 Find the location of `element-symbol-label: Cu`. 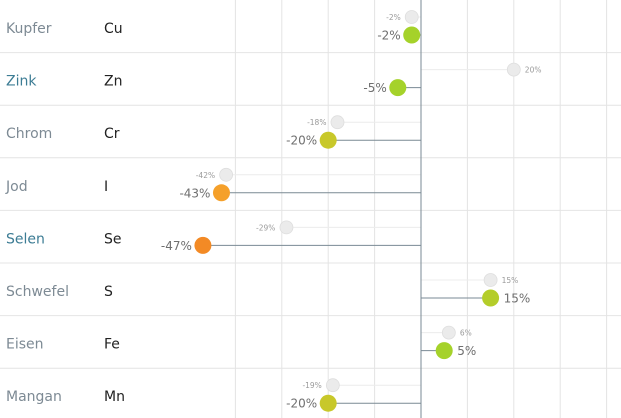

element-symbol-label: Cu is located at coordinates (113, 29).